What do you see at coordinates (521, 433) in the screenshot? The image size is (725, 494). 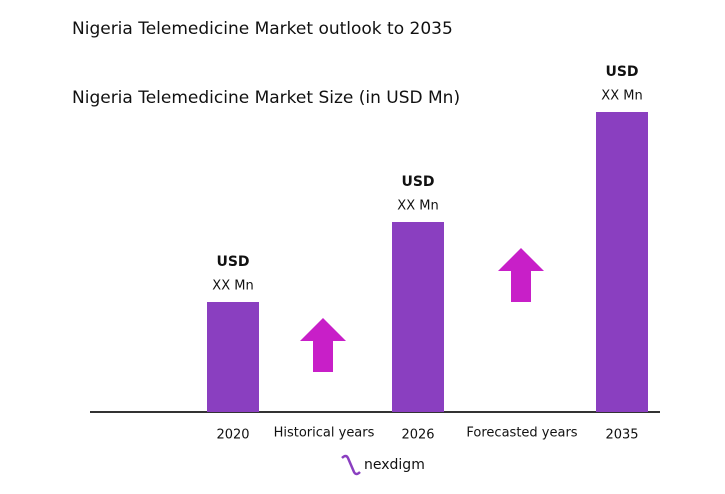 I see `period-label: Forecasted years` at bounding box center [521, 433].